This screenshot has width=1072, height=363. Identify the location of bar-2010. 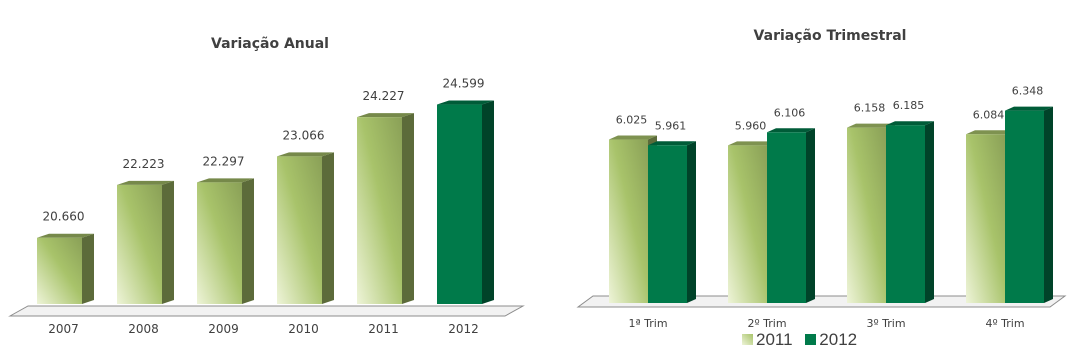
(305, 228).